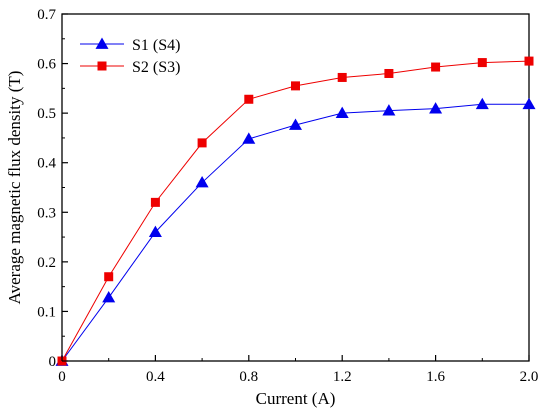 This screenshot has height=412, width=550. What do you see at coordinates (46, 15) in the screenshot?
I see `y-tick-label: 0.7` at bounding box center [46, 15].